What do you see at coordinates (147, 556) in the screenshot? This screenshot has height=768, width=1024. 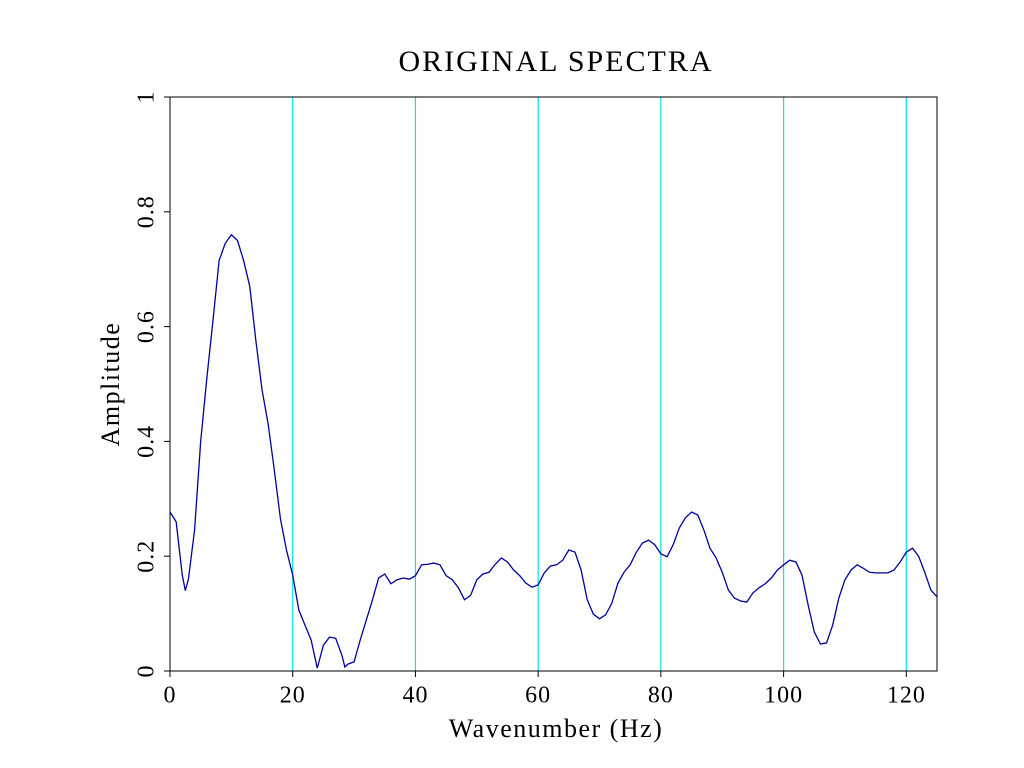 I see `y-tick-label: 0.2` at bounding box center [147, 556].